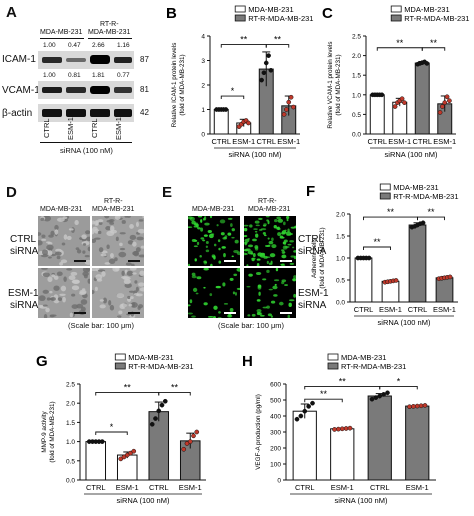 This screenshot has width=474, height=516. I want to click on x-tick-label: CTRL, so click(377, 141).